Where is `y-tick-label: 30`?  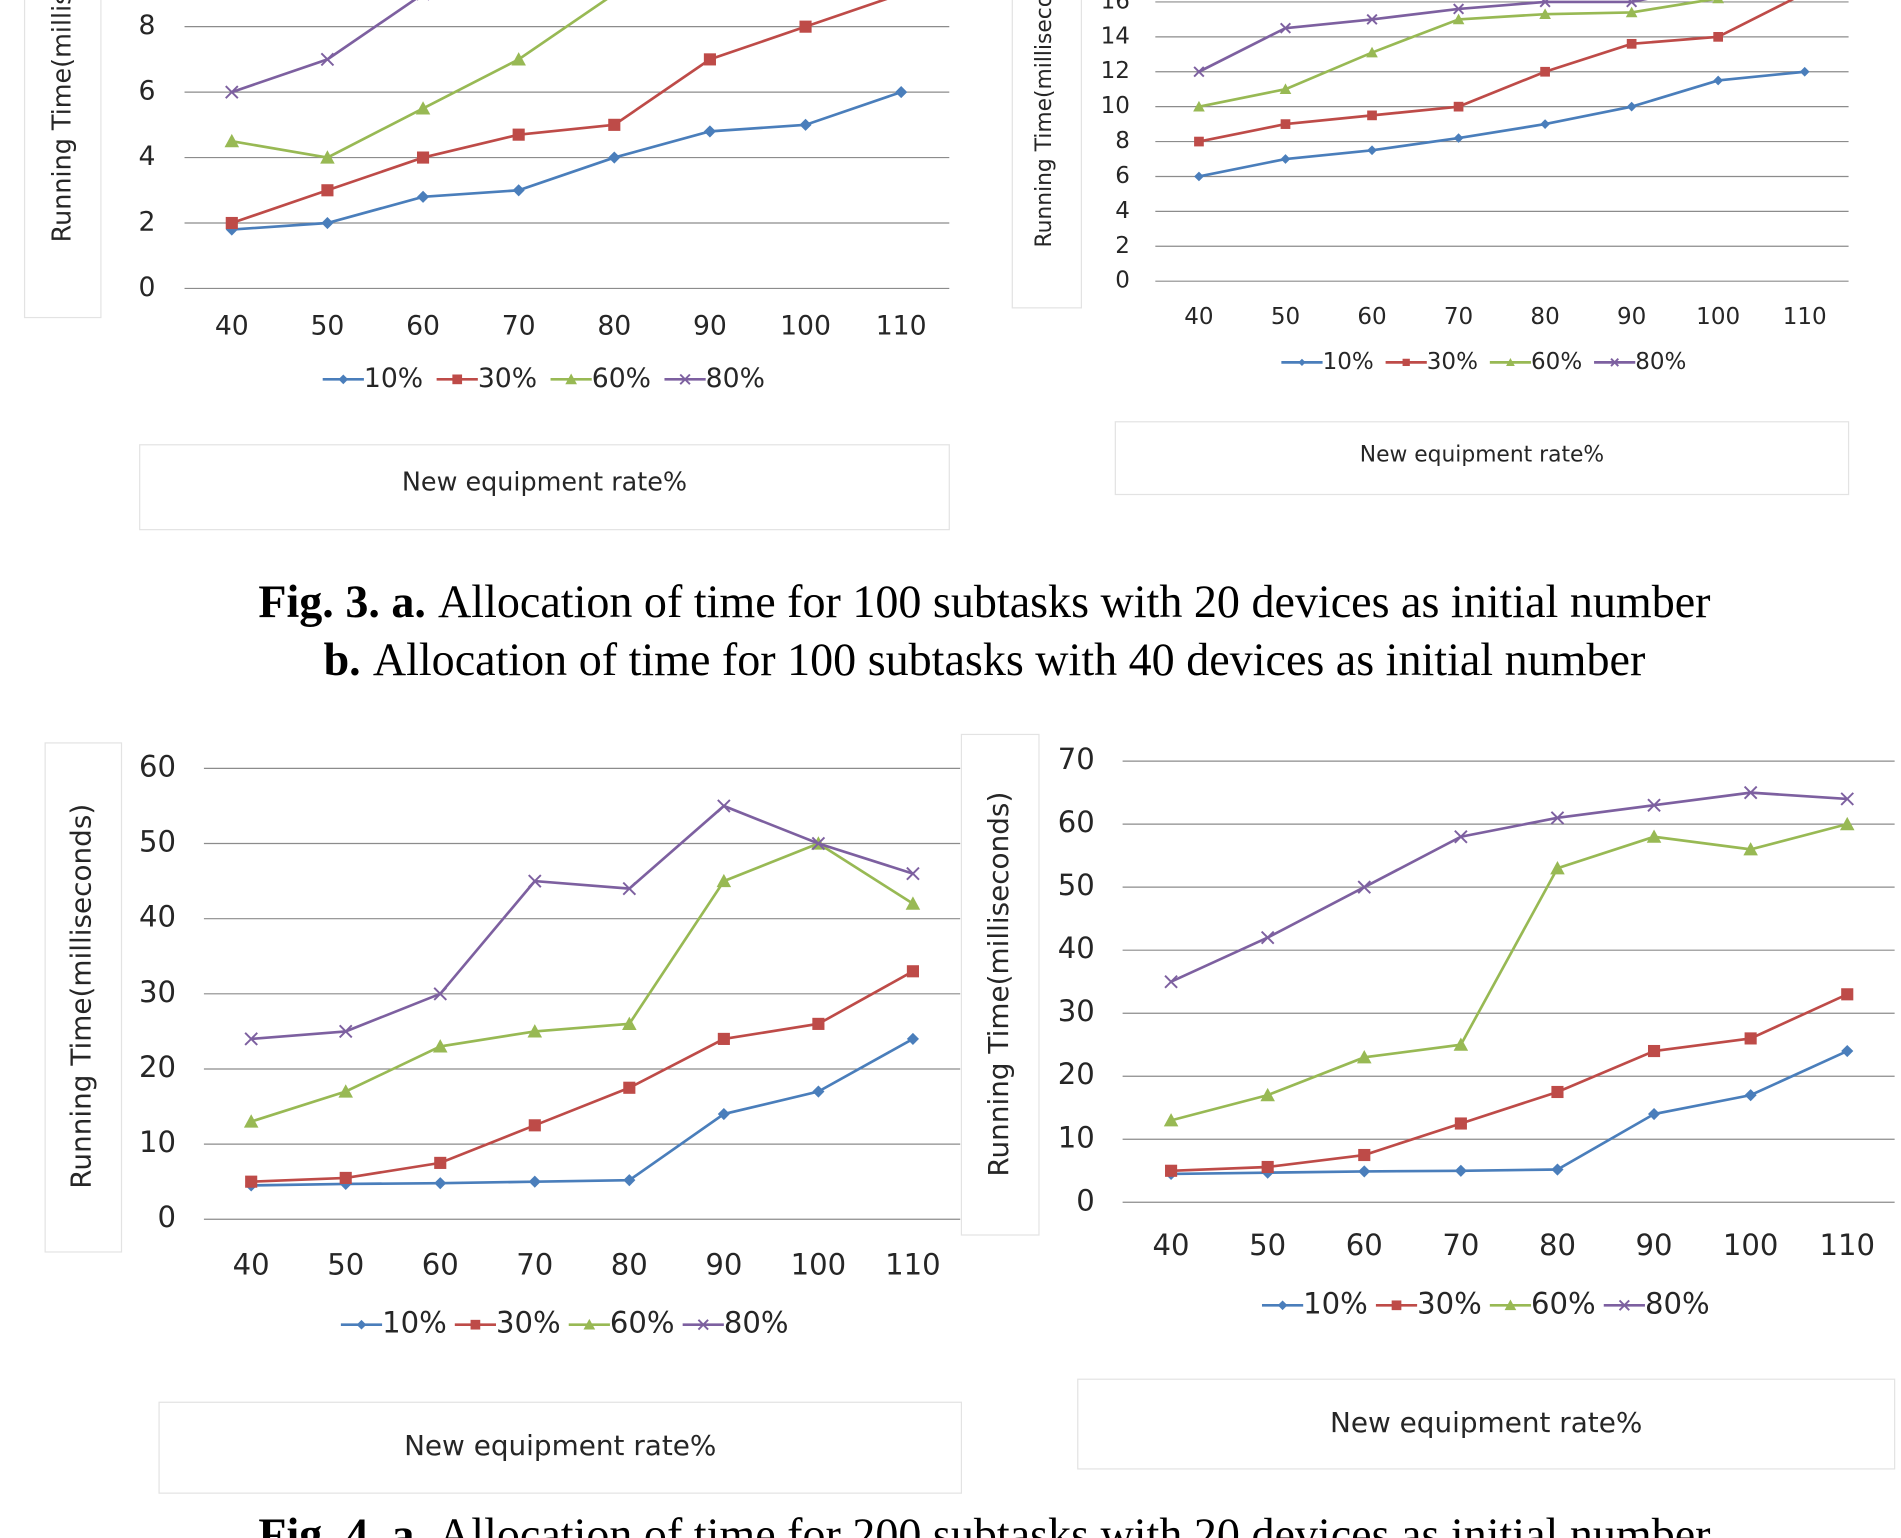 y-tick-label: 30 is located at coordinates (1076, 1011).